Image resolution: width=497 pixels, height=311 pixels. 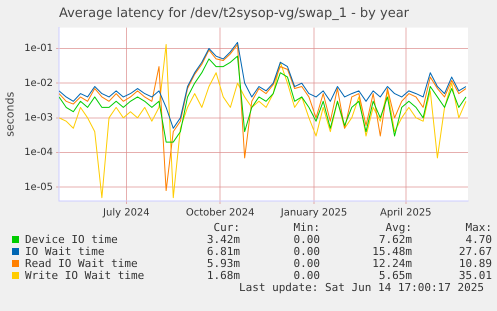 I want to click on text: Max:, so click(x=478, y=227).